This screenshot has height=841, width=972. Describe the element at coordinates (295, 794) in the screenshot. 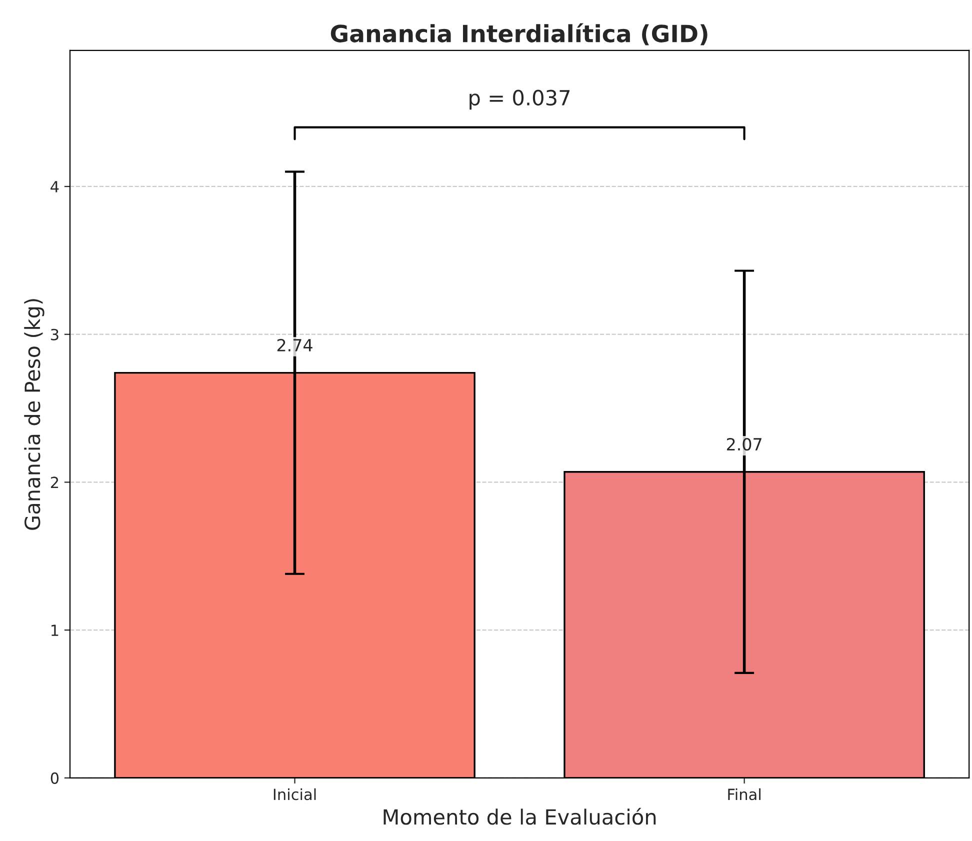

I see `x-tick-label: Inicial` at that location.